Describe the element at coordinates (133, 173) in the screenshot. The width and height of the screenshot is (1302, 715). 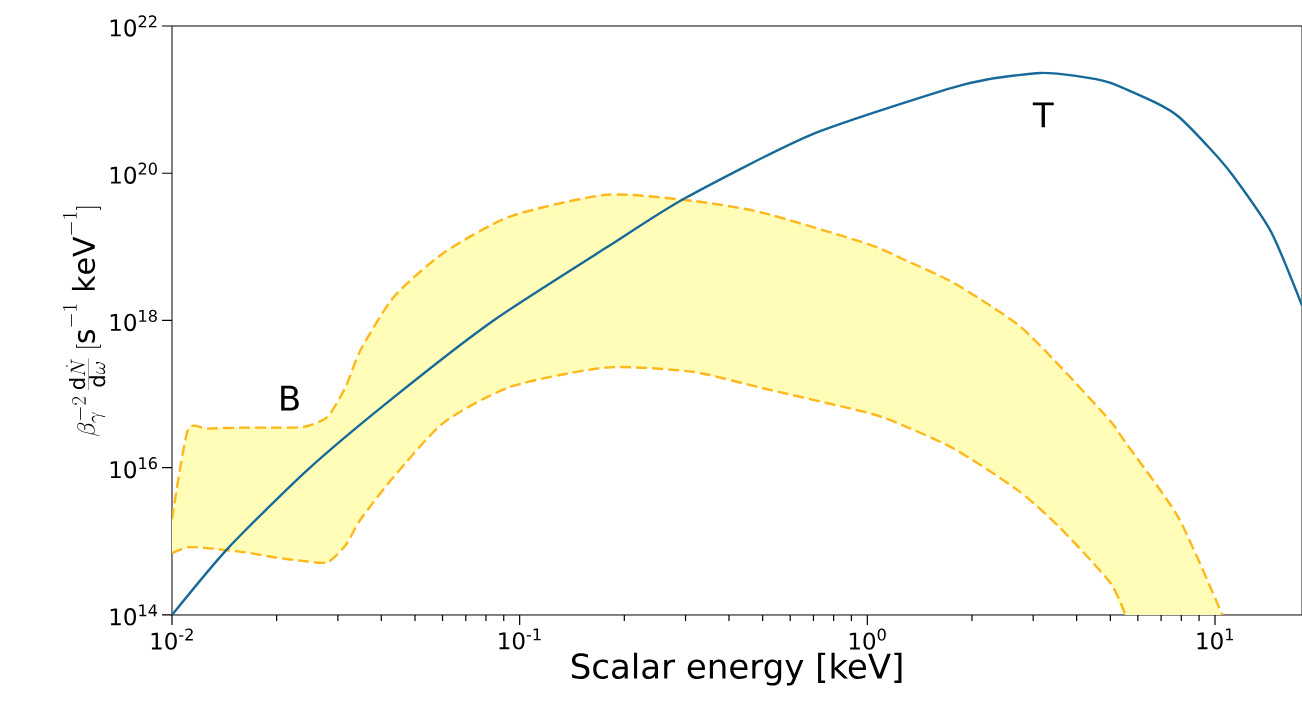
I see `y-tick-label: 10$^{20}$` at that location.